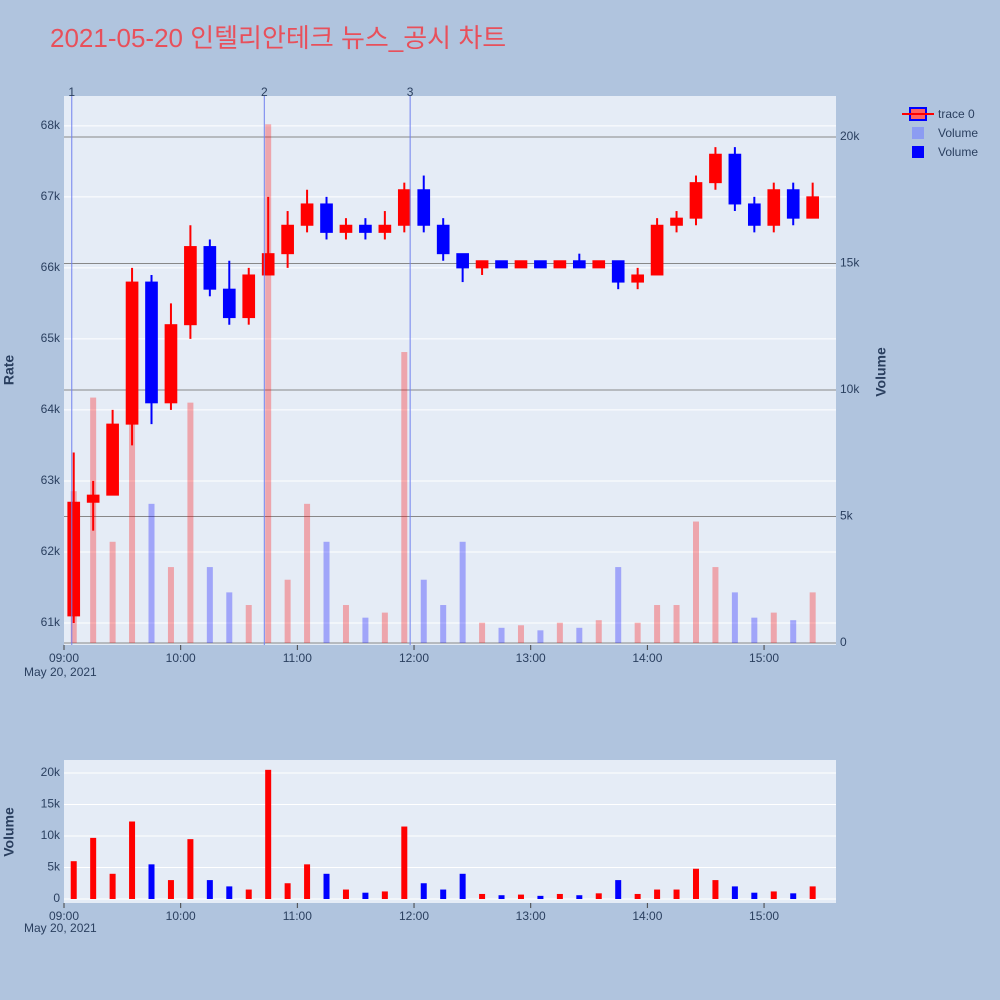 This screenshot has width=1000, height=1000. Describe the element at coordinates (51, 804) in the screenshot. I see `y-tick-label: 15k` at that location.